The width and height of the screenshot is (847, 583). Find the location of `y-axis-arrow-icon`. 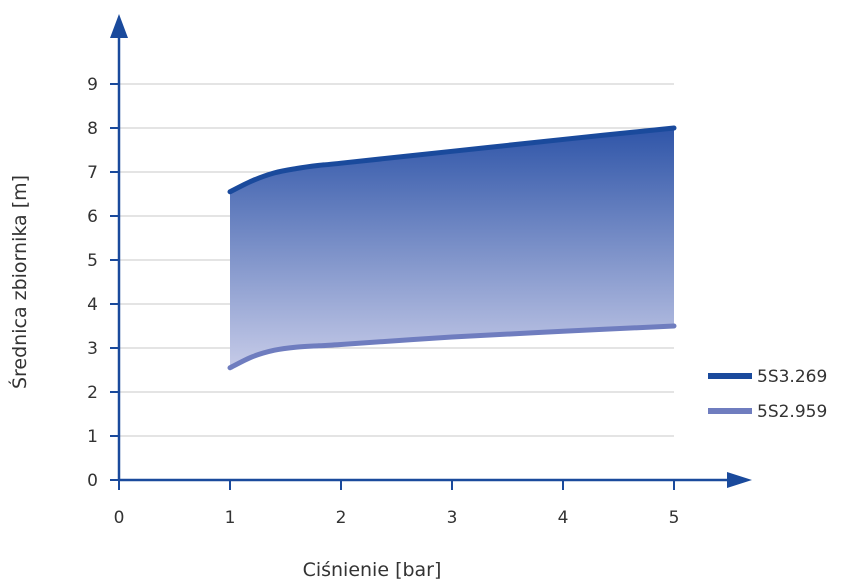

y-axis-arrow-icon is located at coordinates (119, 26).